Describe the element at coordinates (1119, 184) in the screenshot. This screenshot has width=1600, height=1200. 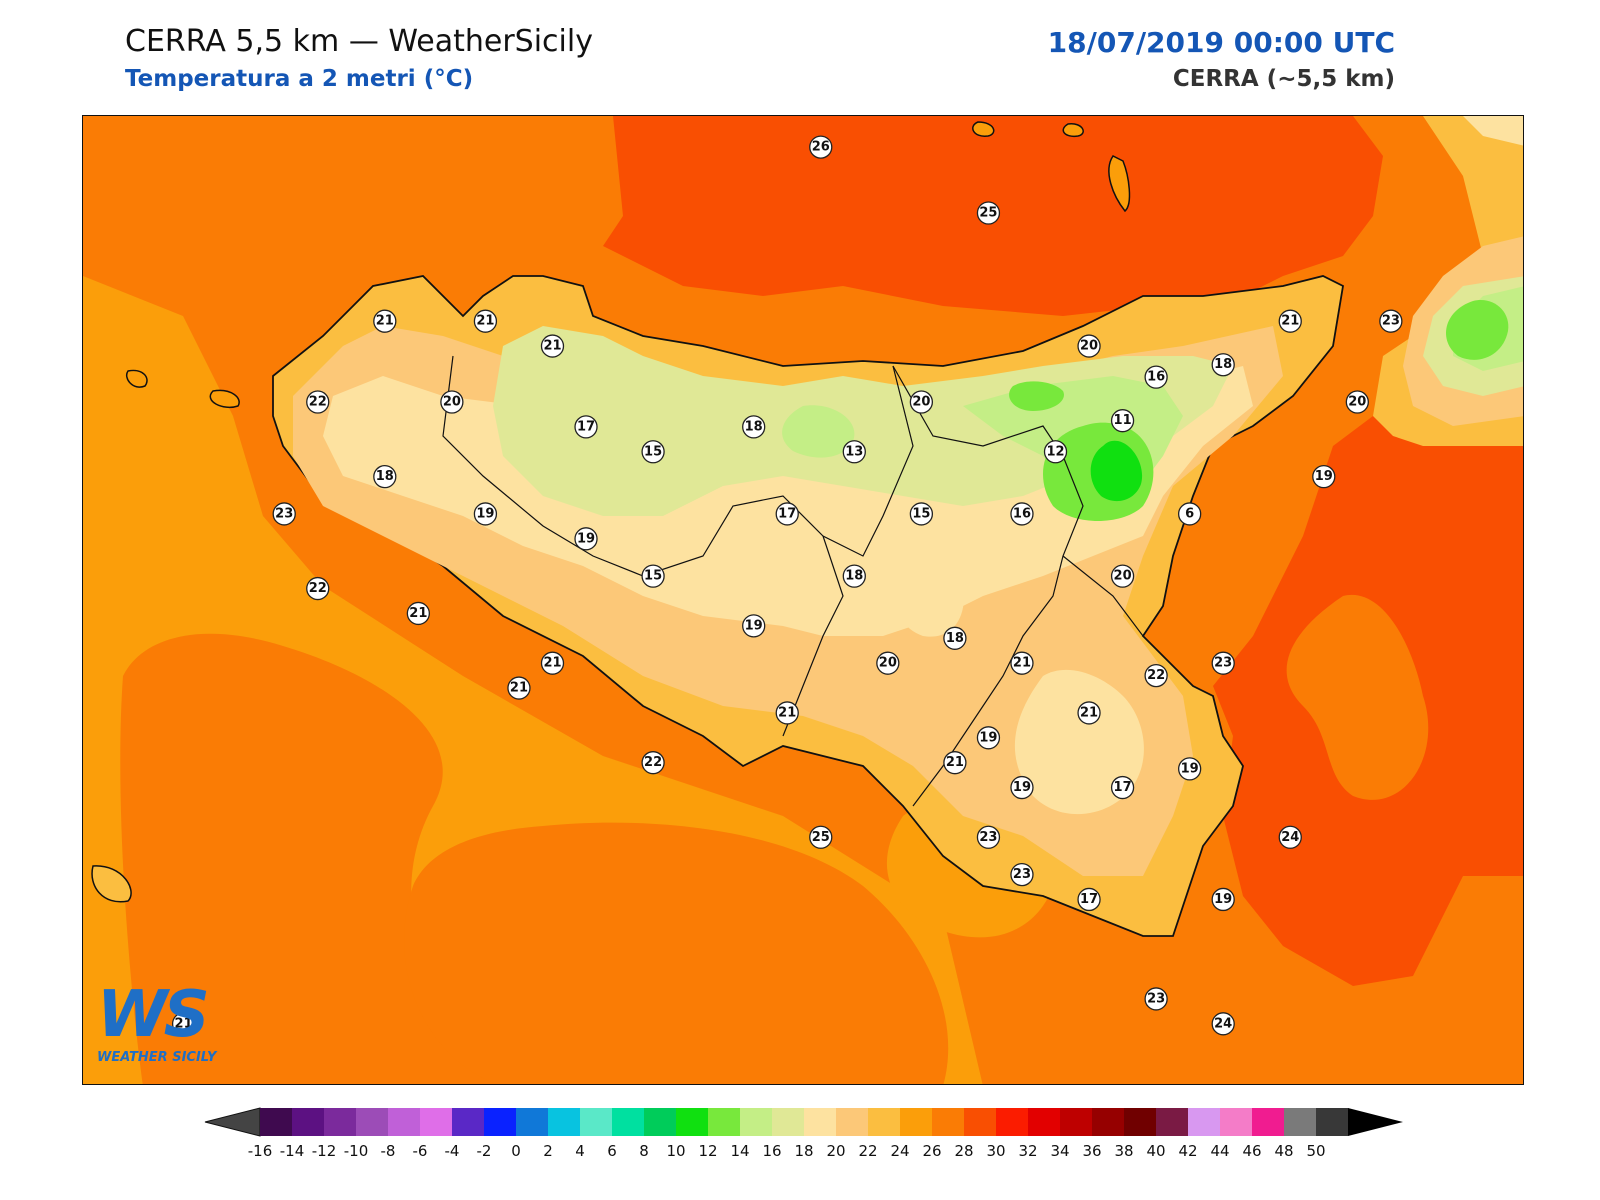
I see `island-lipari` at that location.